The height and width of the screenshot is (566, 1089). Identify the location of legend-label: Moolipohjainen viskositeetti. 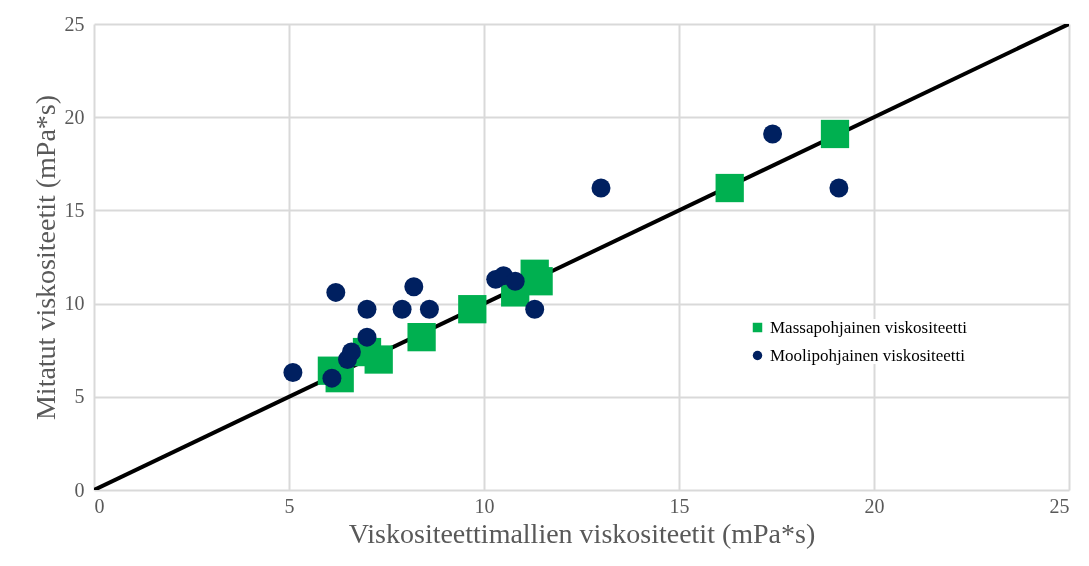
(868, 355).